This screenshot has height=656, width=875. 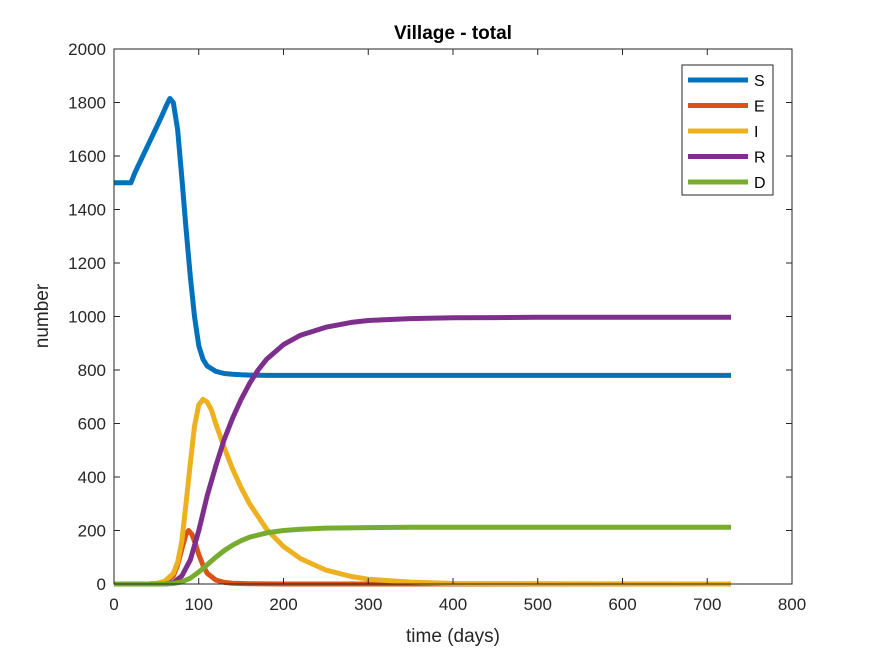 What do you see at coordinates (87, 156) in the screenshot?
I see `y-tick-label: 1600` at bounding box center [87, 156].